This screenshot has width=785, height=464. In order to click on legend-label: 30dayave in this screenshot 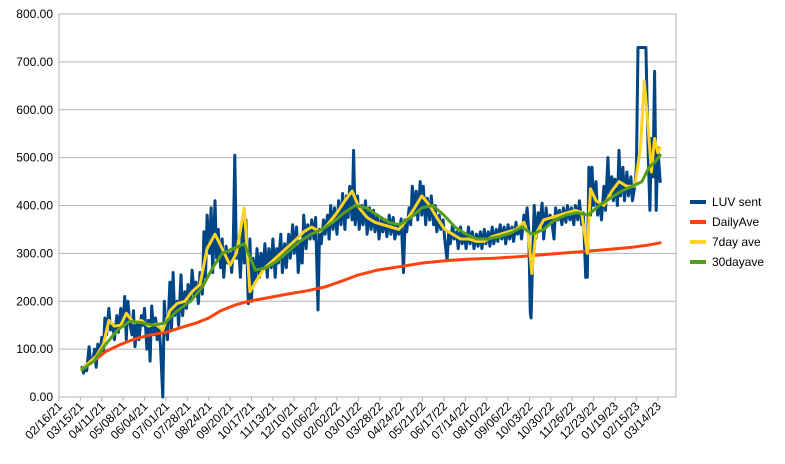, I will do `click(738, 262)`.